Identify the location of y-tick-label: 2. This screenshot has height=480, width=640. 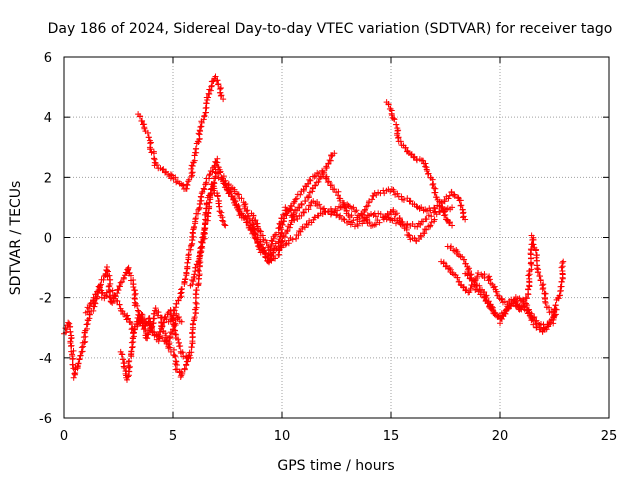
(48, 178).